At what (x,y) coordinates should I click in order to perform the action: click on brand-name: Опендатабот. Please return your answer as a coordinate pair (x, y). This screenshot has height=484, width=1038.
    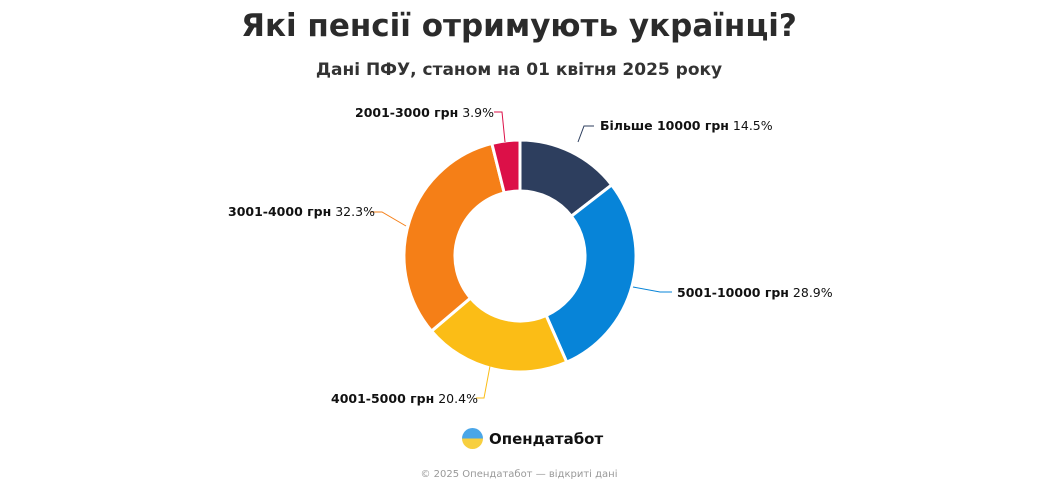
    Looking at the image, I should click on (546, 438).